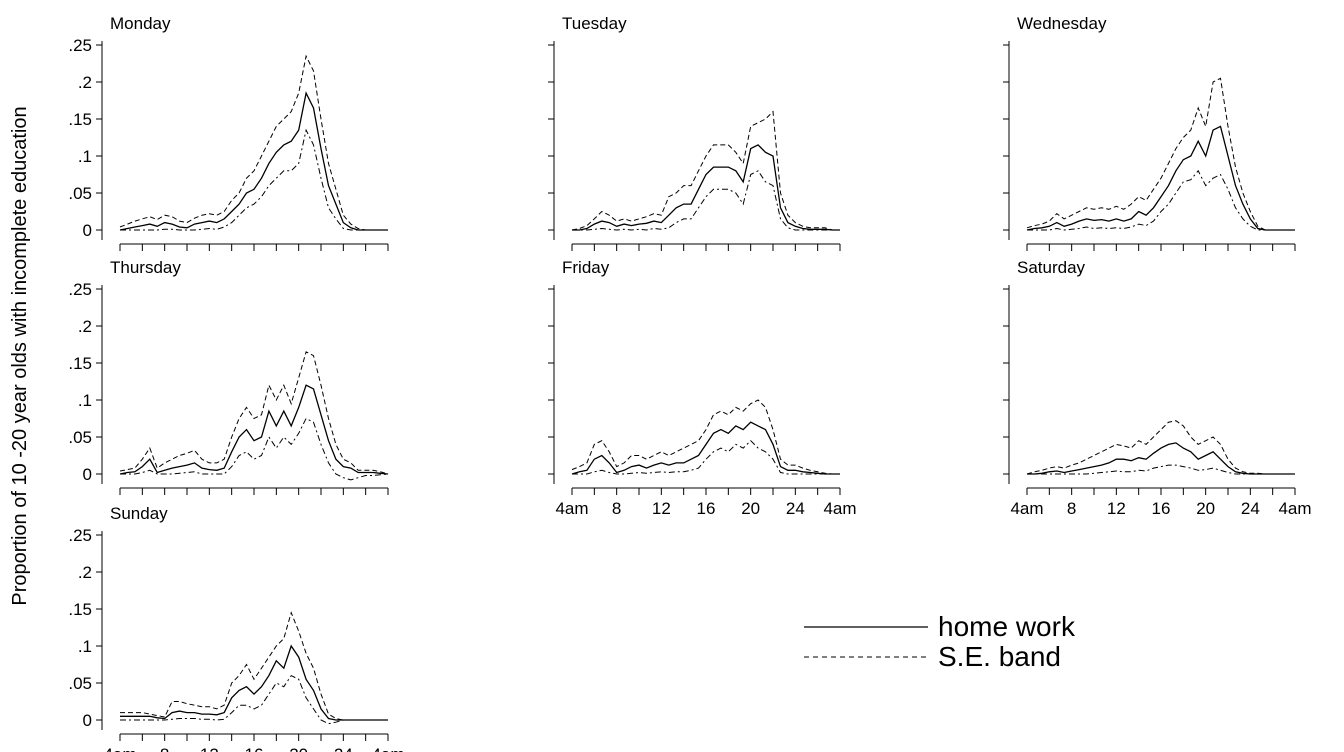 The height and width of the screenshot is (752, 1344). I want to click on legend: home work S.E. band, so click(940, 641).